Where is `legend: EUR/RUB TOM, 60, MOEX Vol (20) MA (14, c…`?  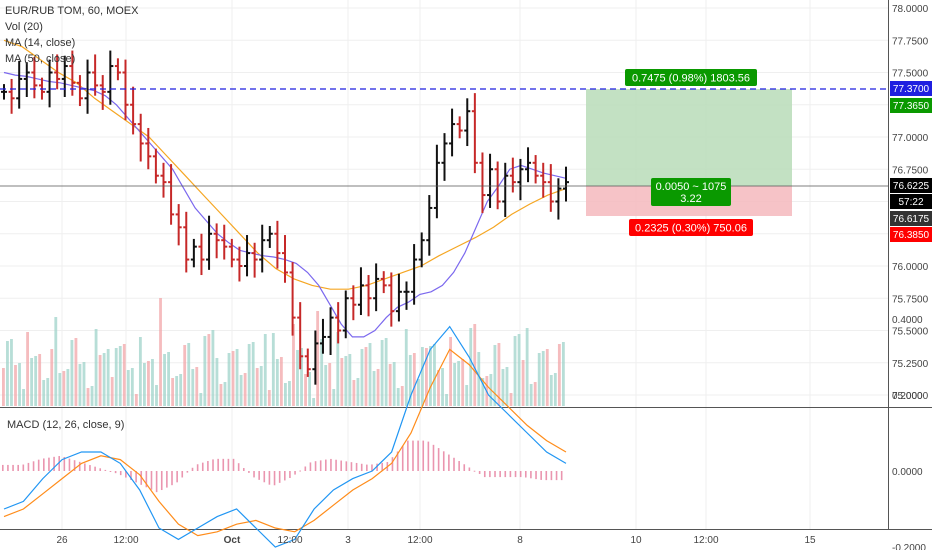 legend: EUR/RUB TOM, 60, MOEX Vol (20) MA (14, c… is located at coordinates (71, 35).